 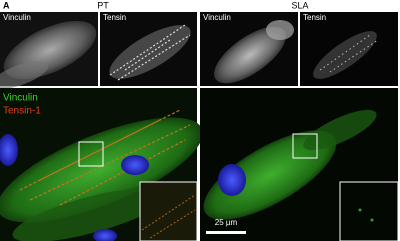 What do you see at coordinates (20, 98) in the screenshot?
I see `legend-label: Vinculin` at bounding box center [20, 98].